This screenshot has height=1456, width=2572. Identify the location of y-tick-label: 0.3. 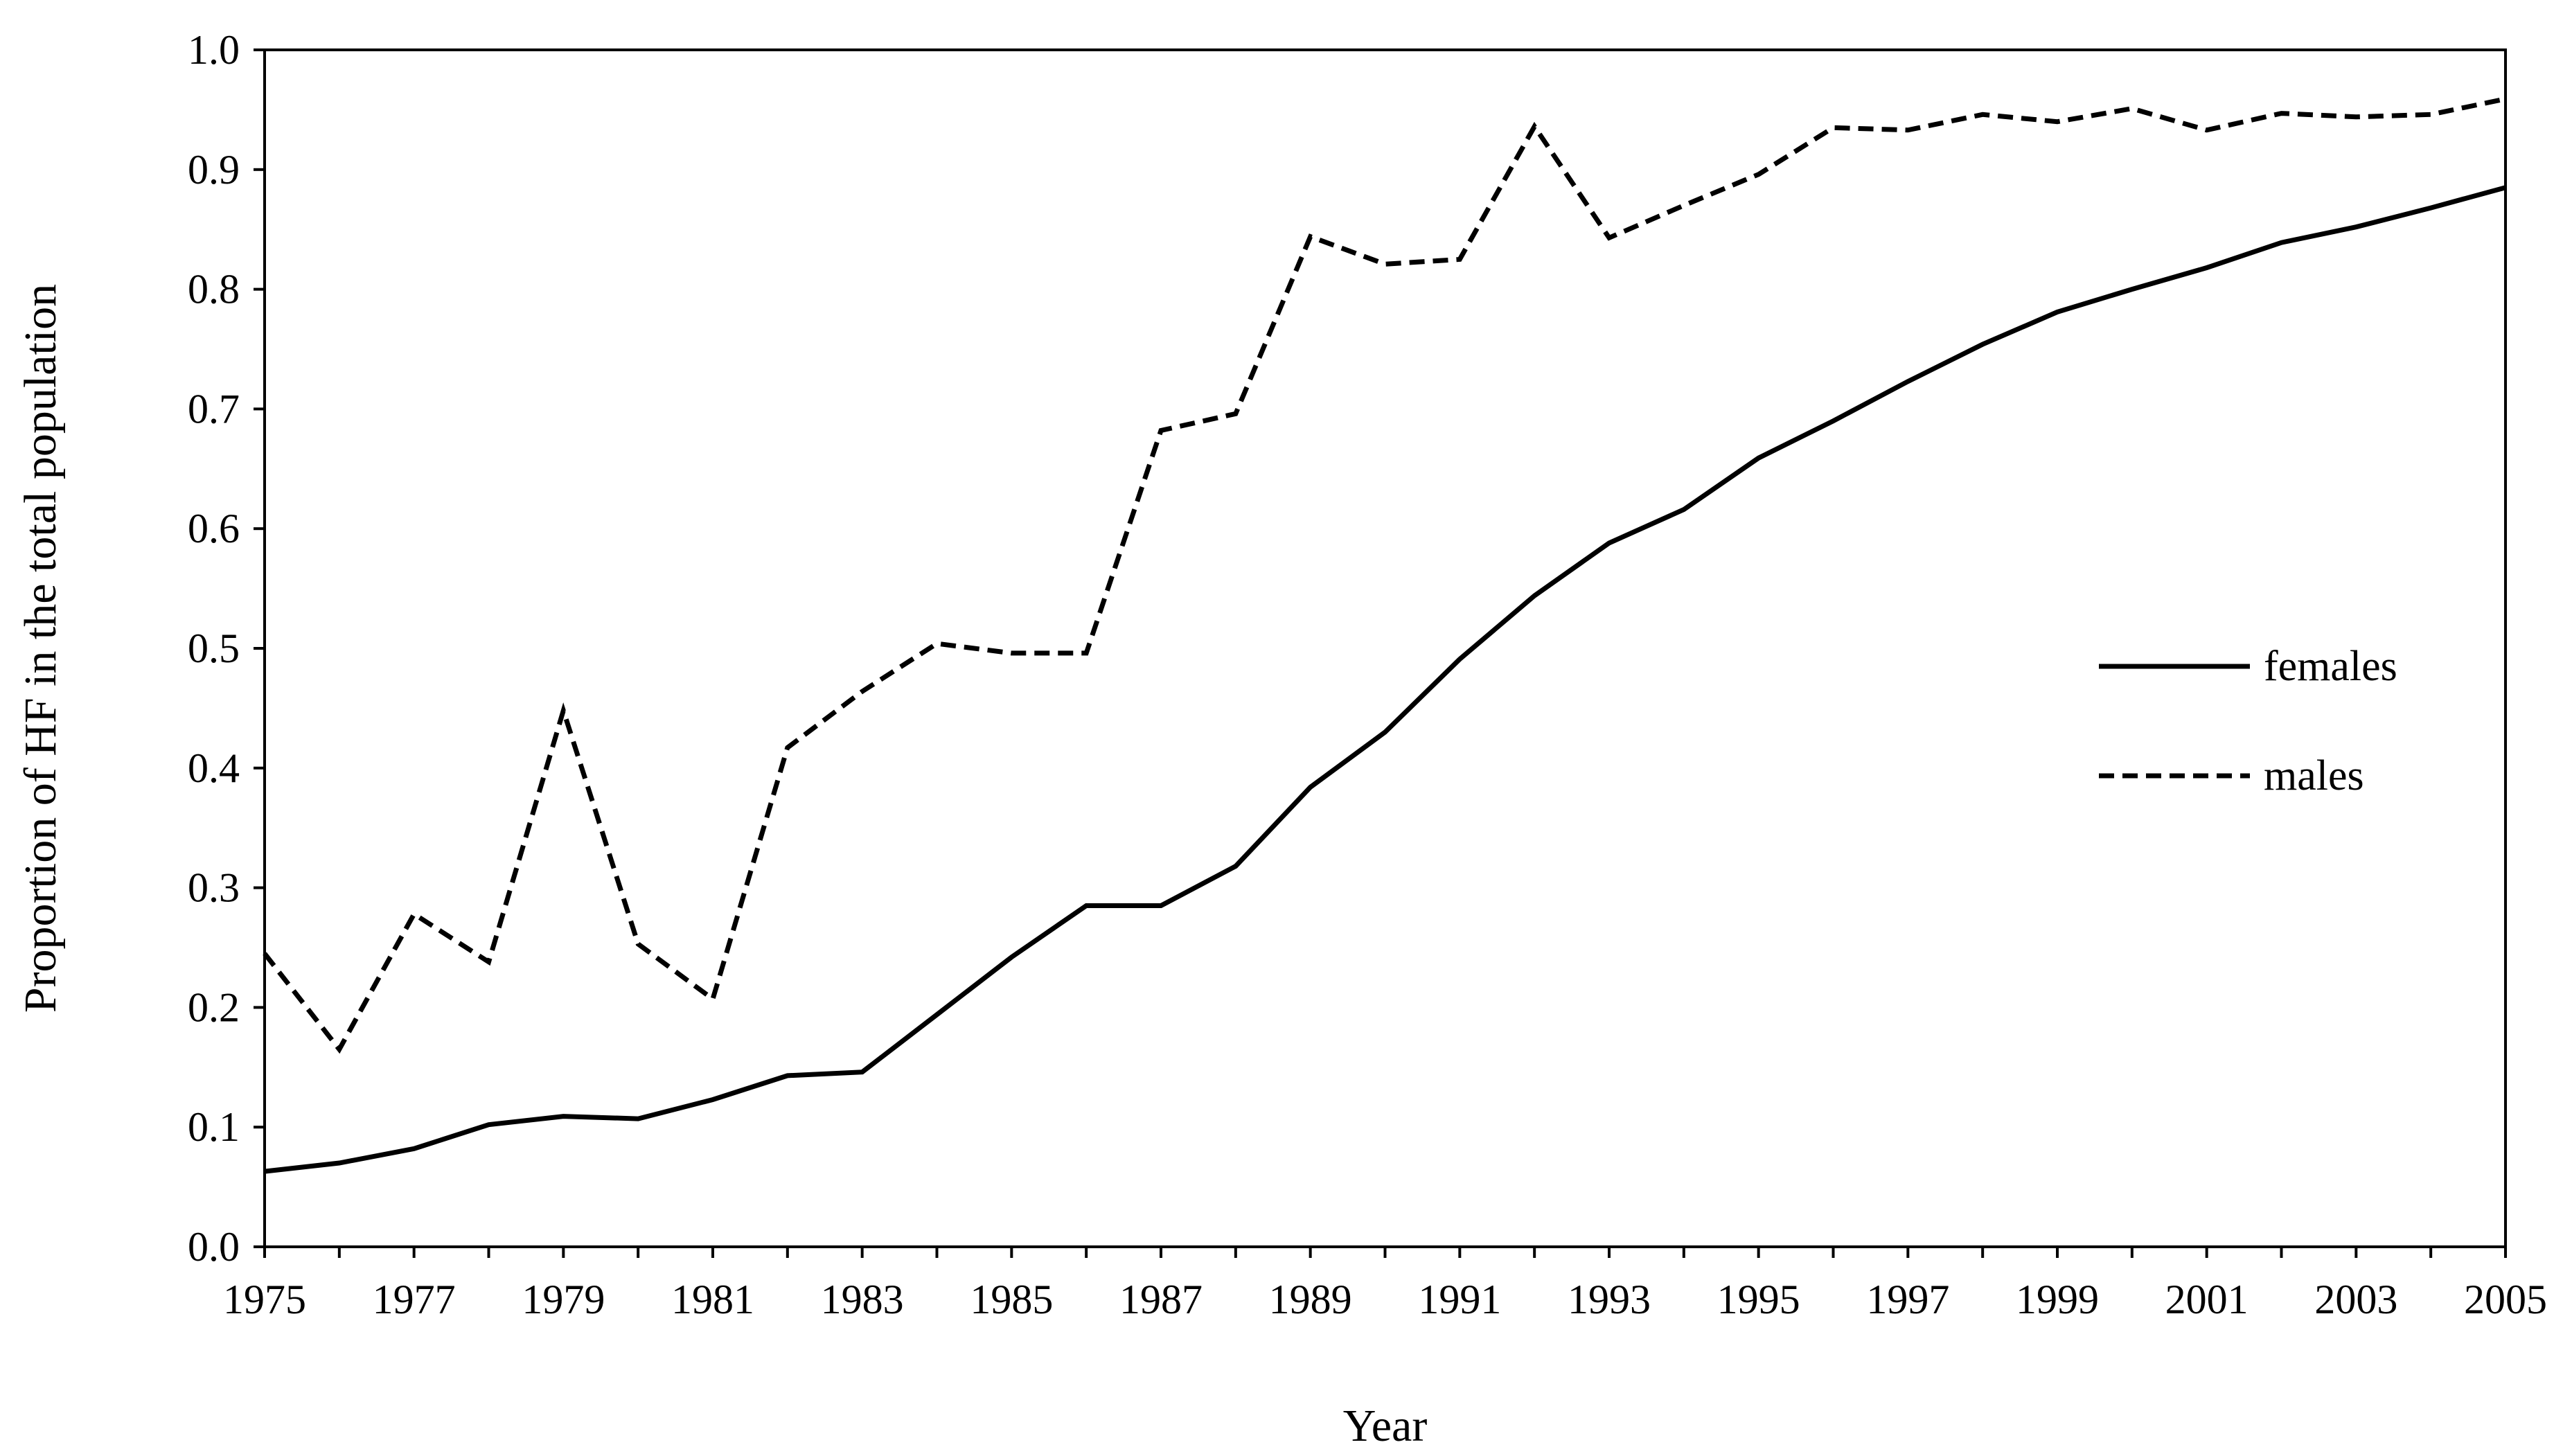
(214, 888).